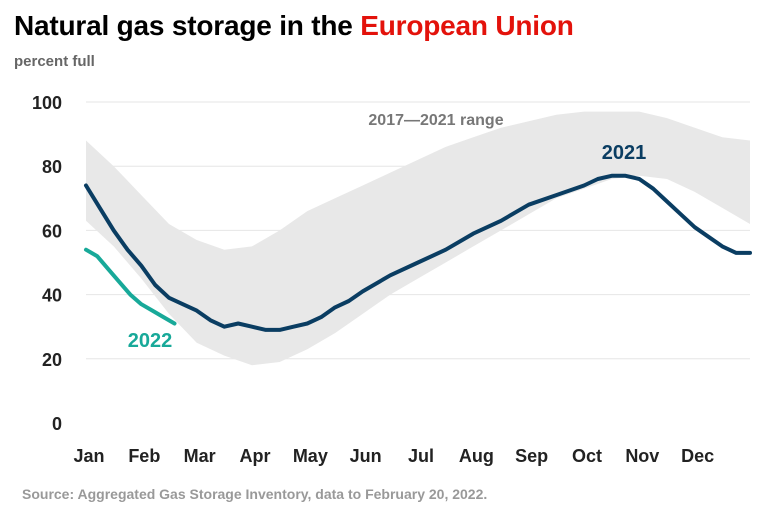 The height and width of the screenshot is (521, 773). Describe the element at coordinates (150, 341) in the screenshot. I see `series-label-2022: 2022` at that location.